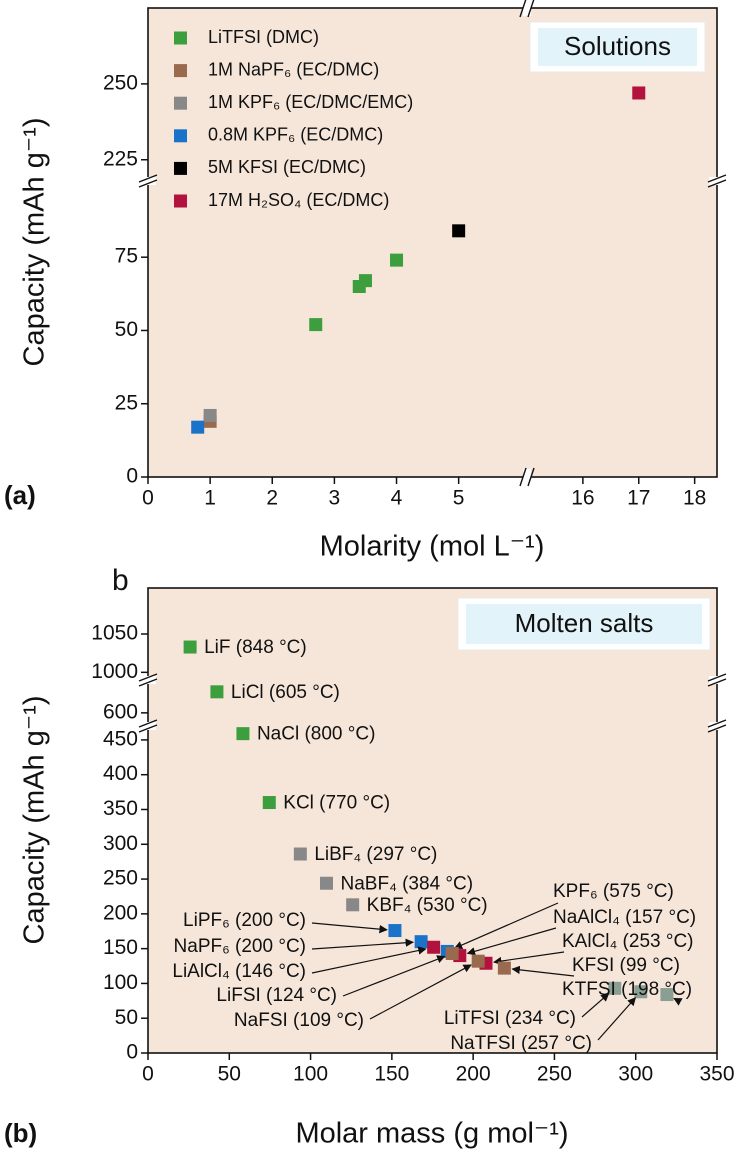 The height and width of the screenshot is (1156, 750). Describe the element at coordinates (20, 495) in the screenshot. I see `panel-label: (a)` at that location.